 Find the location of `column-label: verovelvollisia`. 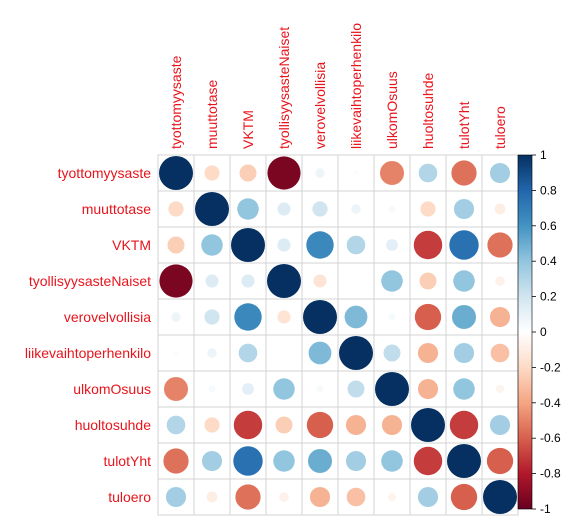

column-label: verovelvollisia is located at coordinates (320, 105).